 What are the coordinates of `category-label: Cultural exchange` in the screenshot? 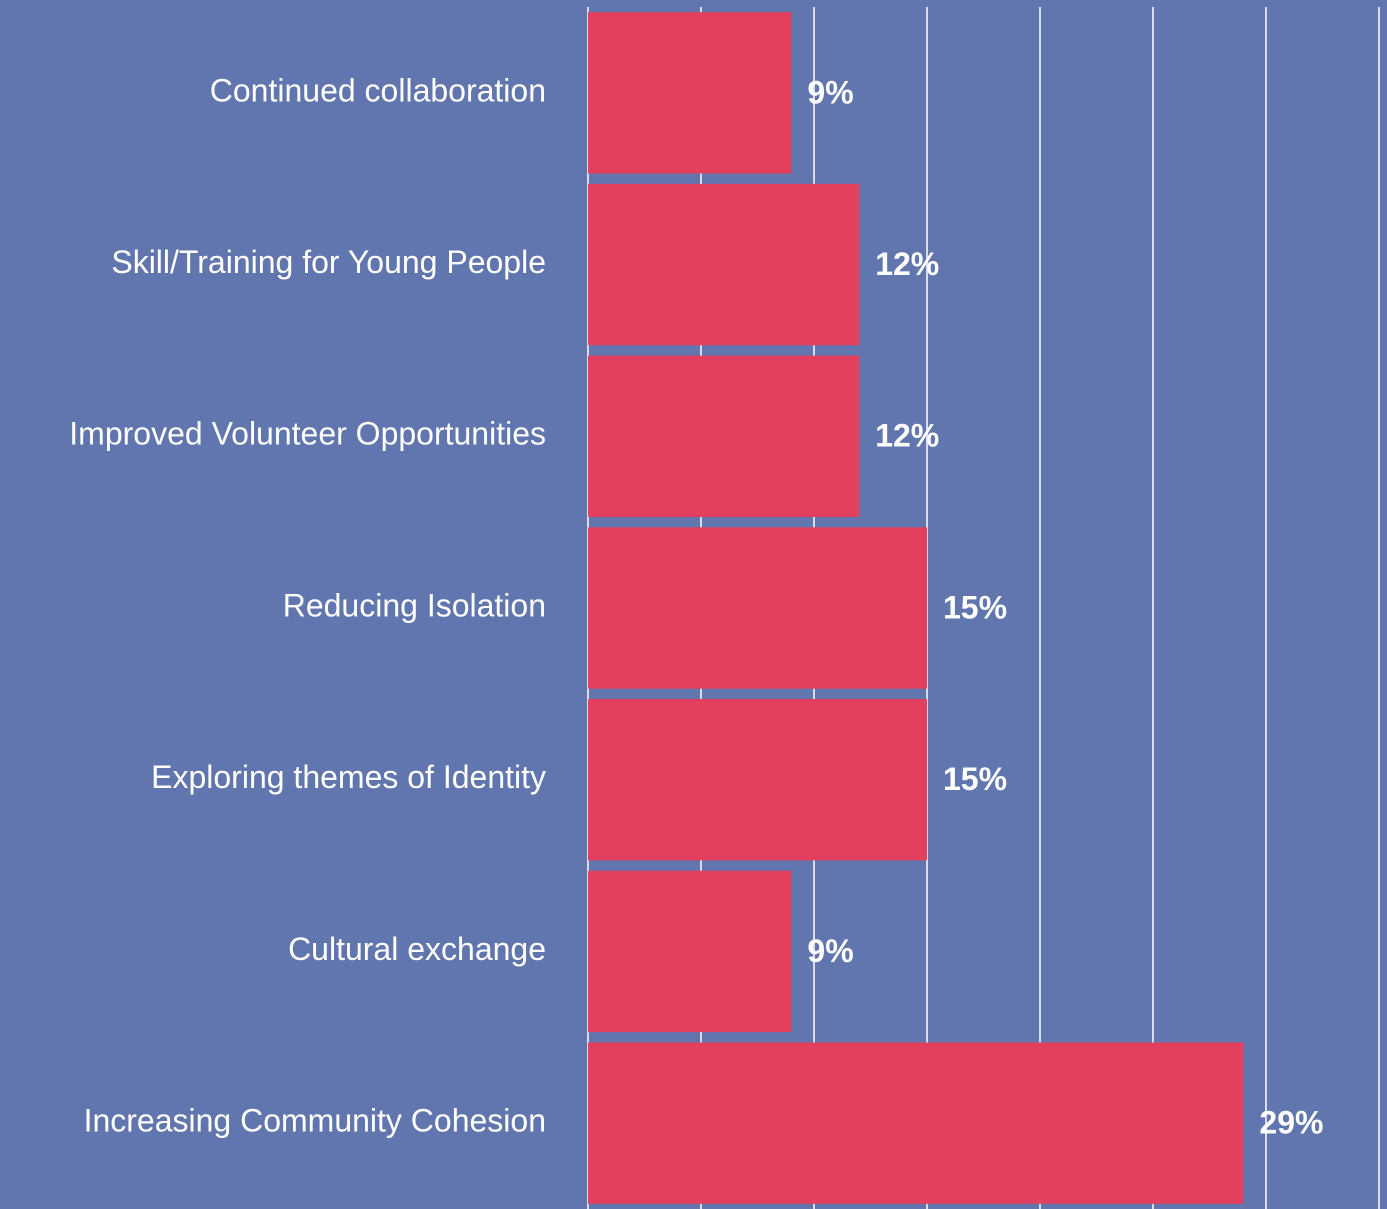 It's located at (417, 949).